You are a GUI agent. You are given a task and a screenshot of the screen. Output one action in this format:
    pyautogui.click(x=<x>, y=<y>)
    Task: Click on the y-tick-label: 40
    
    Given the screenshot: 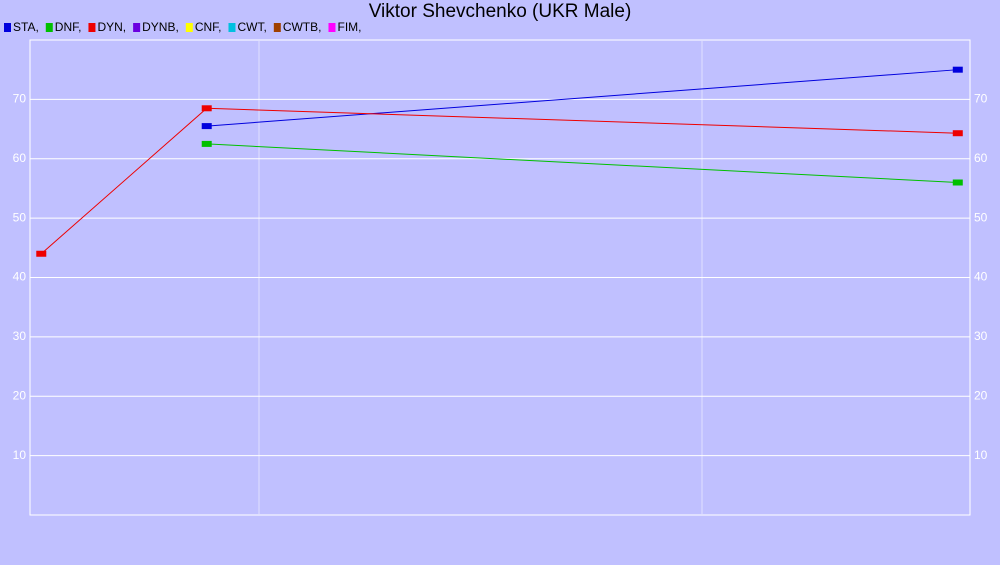 What is the action you would take?
    pyautogui.click(x=20, y=277)
    